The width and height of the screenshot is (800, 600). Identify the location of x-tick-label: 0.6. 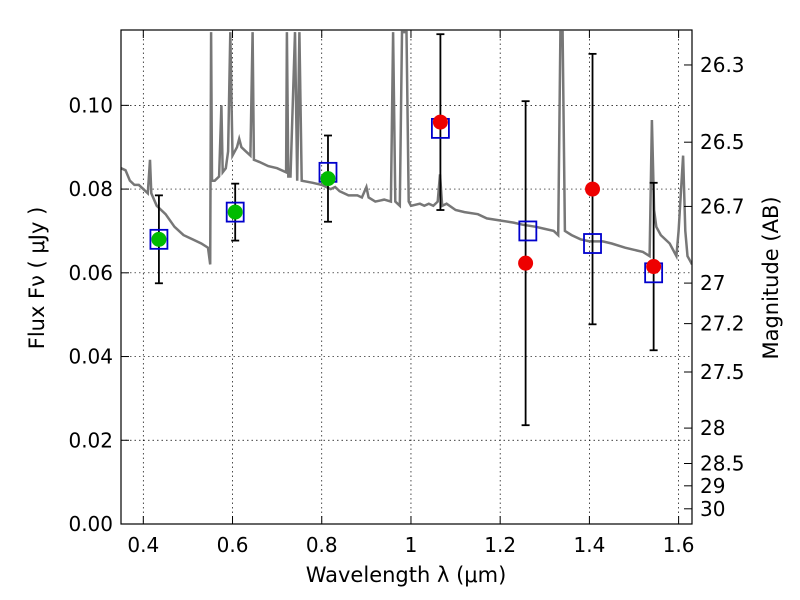
(233, 545).